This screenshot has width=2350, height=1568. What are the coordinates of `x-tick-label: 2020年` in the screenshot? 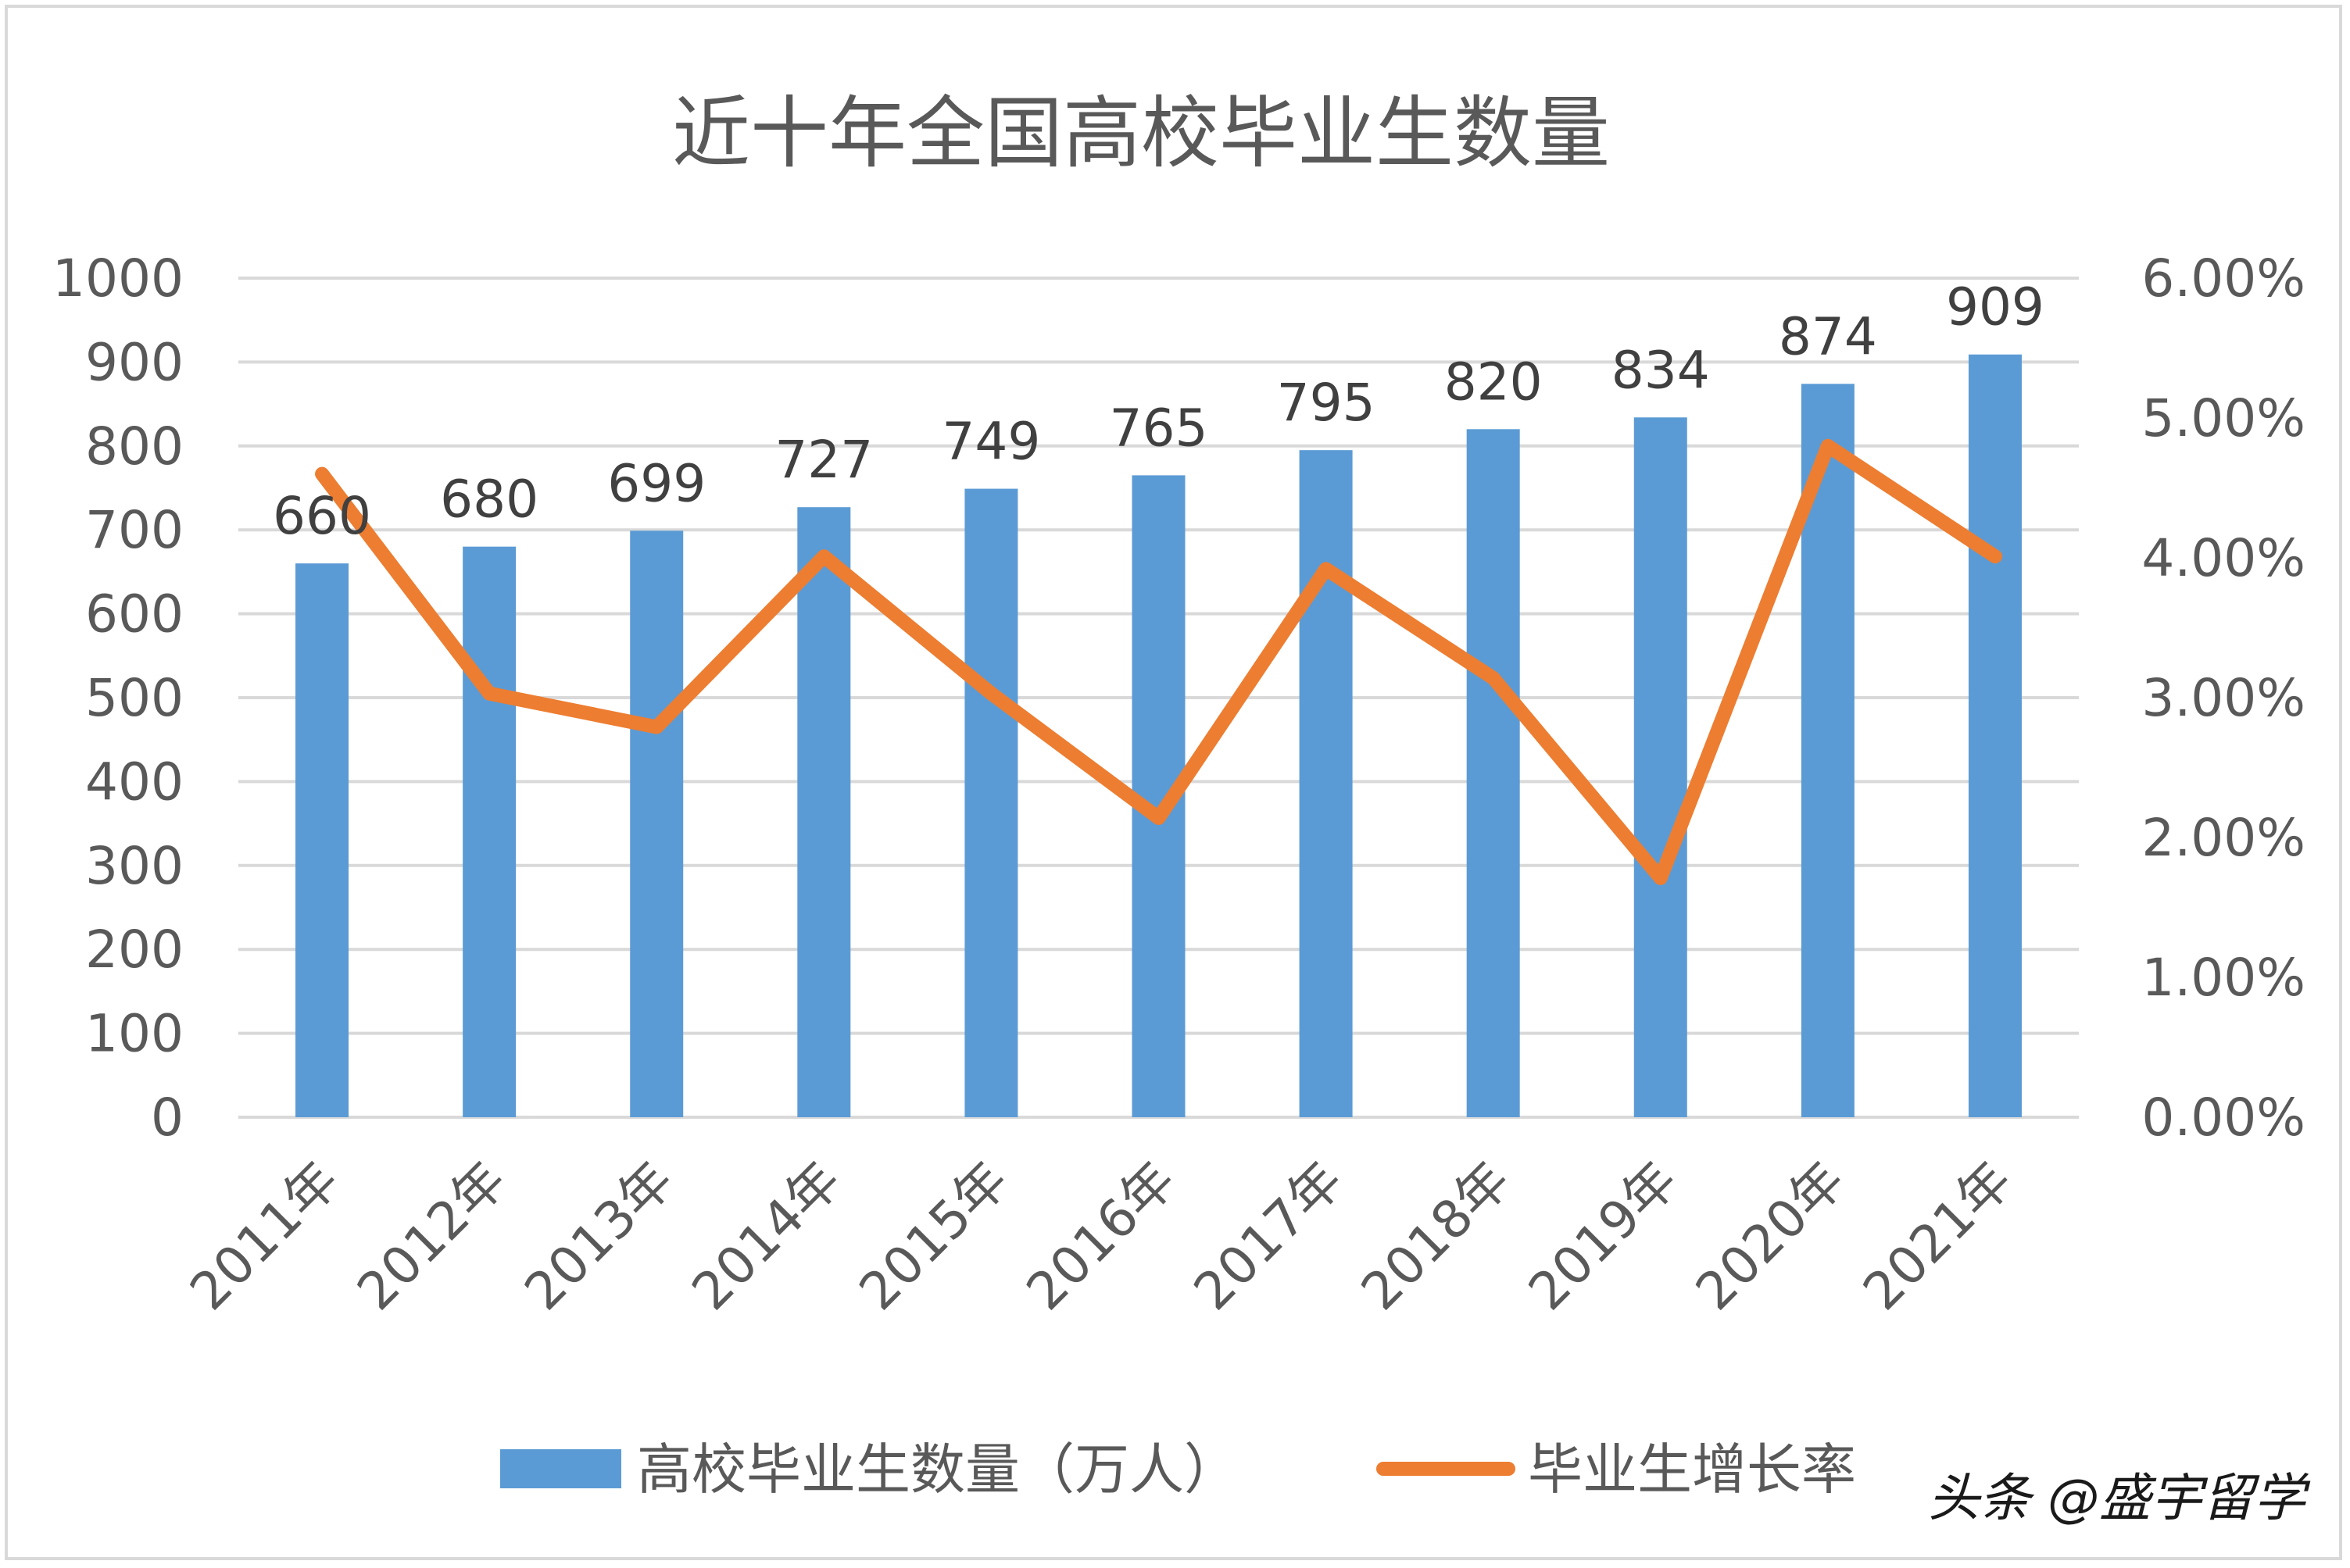 It's located at (1770, 1236).